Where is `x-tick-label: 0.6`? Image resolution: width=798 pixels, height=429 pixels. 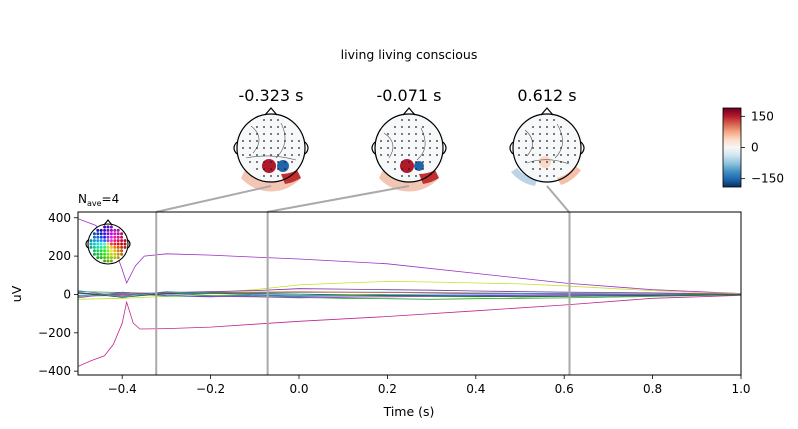
x-tick-label: 0.6 is located at coordinates (564, 389).